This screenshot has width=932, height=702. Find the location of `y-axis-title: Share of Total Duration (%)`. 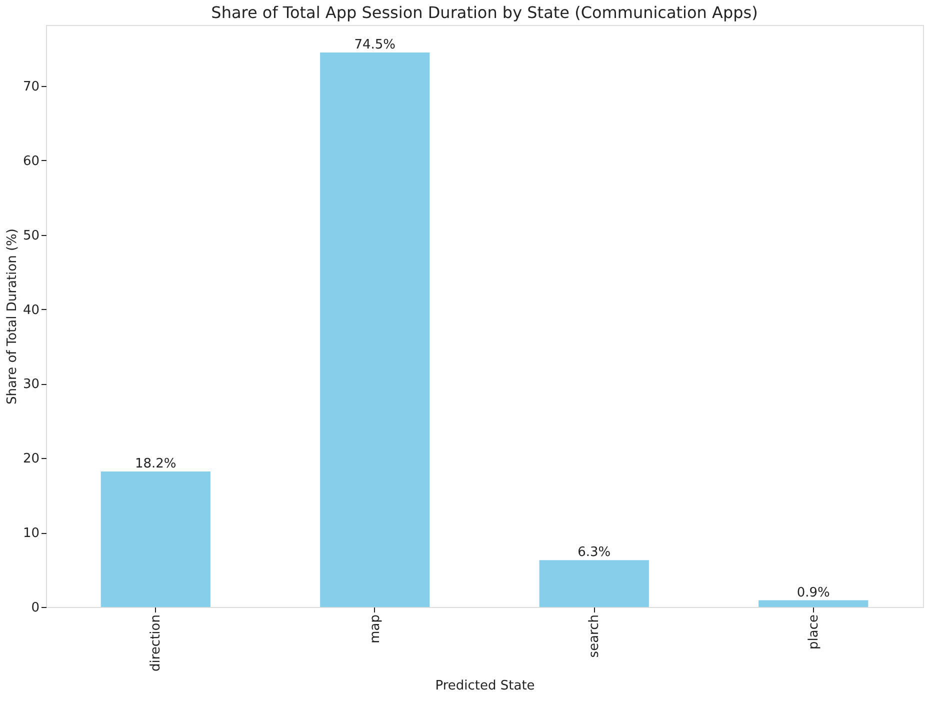

y-axis-title: Share of Total Duration (%) is located at coordinates (12, 316).